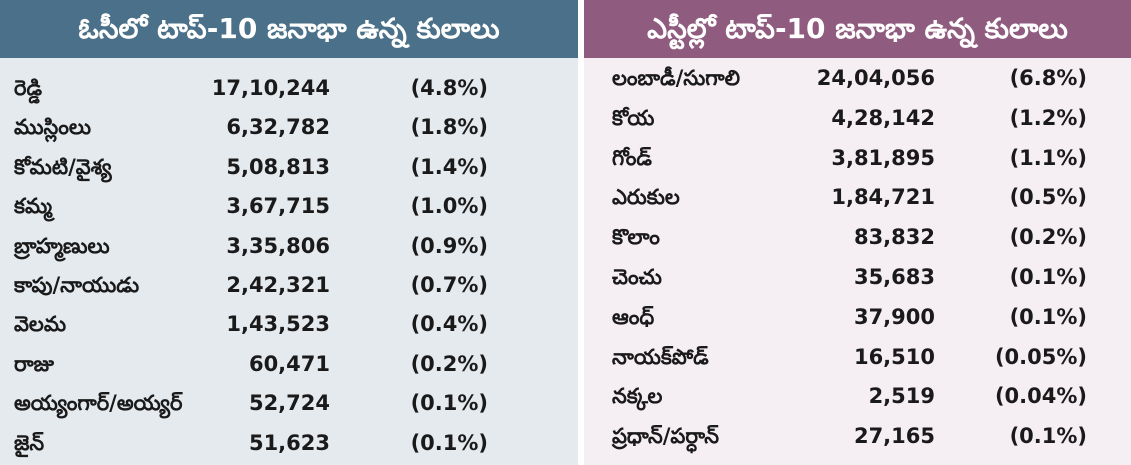 Image resolution: width=1131 pixels, height=465 pixels. I want to click on caste-name: రాజు, so click(34, 363).